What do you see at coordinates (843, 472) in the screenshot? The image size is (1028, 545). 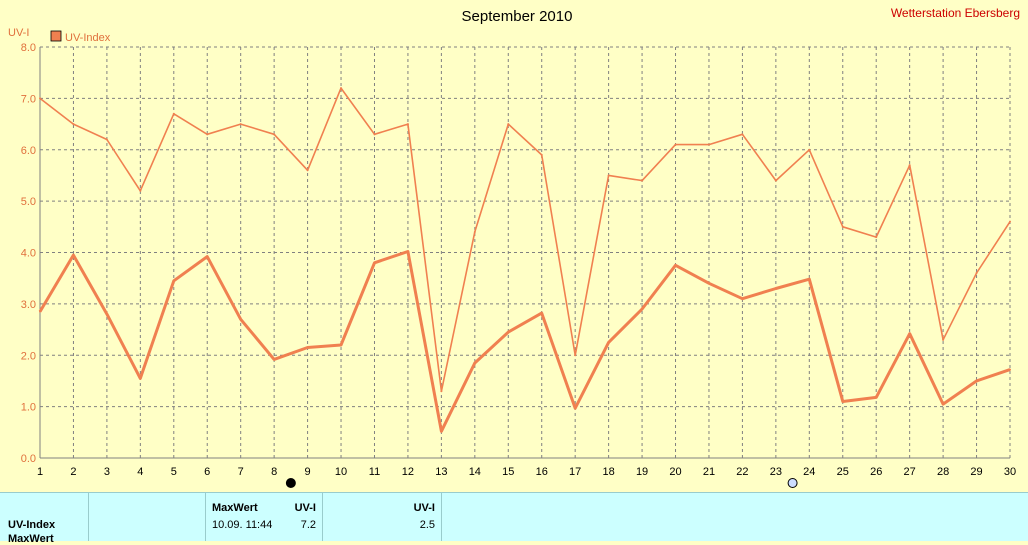 I see `x-tick-label: 25` at bounding box center [843, 472].